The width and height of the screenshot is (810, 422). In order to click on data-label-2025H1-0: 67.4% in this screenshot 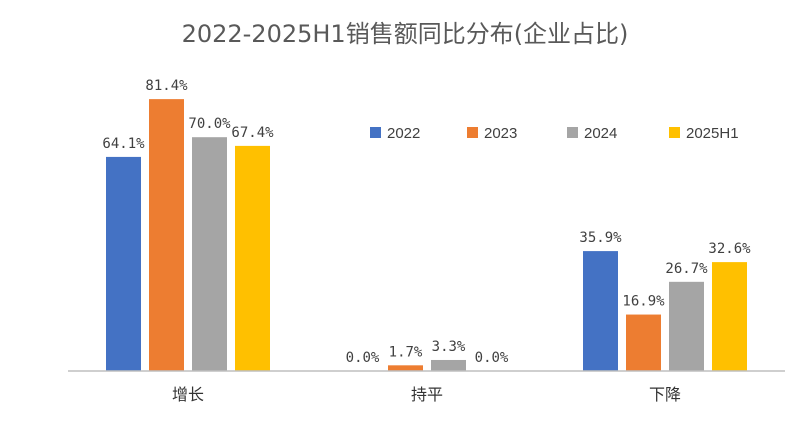, I will do `click(252, 133)`.